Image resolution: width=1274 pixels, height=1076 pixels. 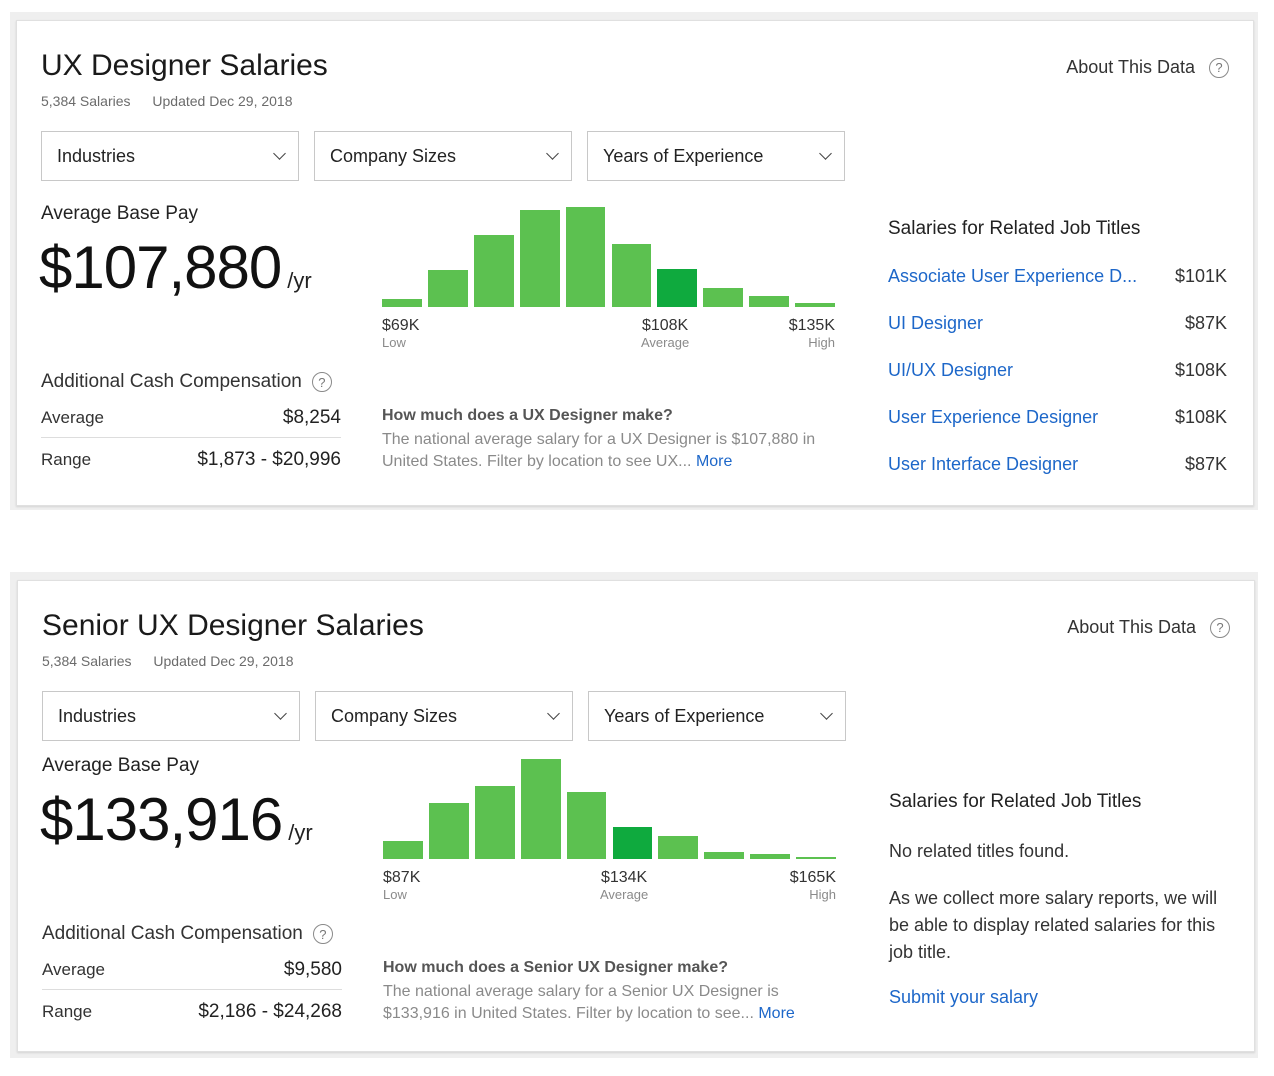 I want to click on salary-count: 5,384 Salaries, so click(x=87, y=661).